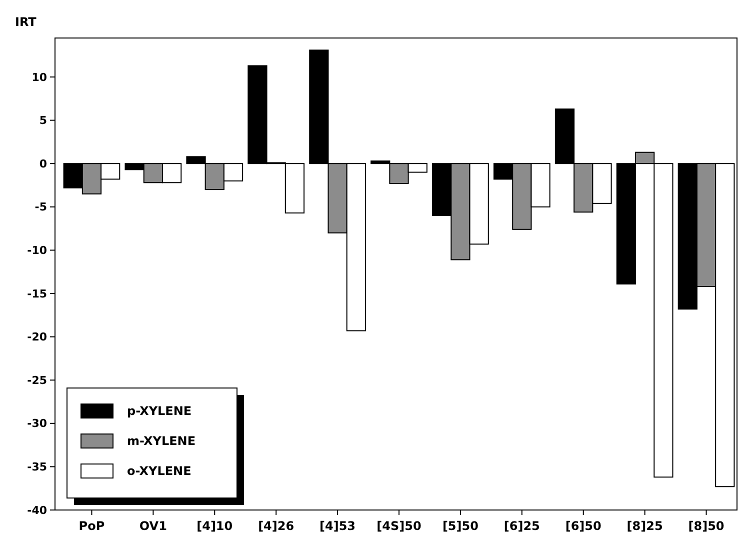  I want to click on y-tick-label: -10, so click(37, 251).